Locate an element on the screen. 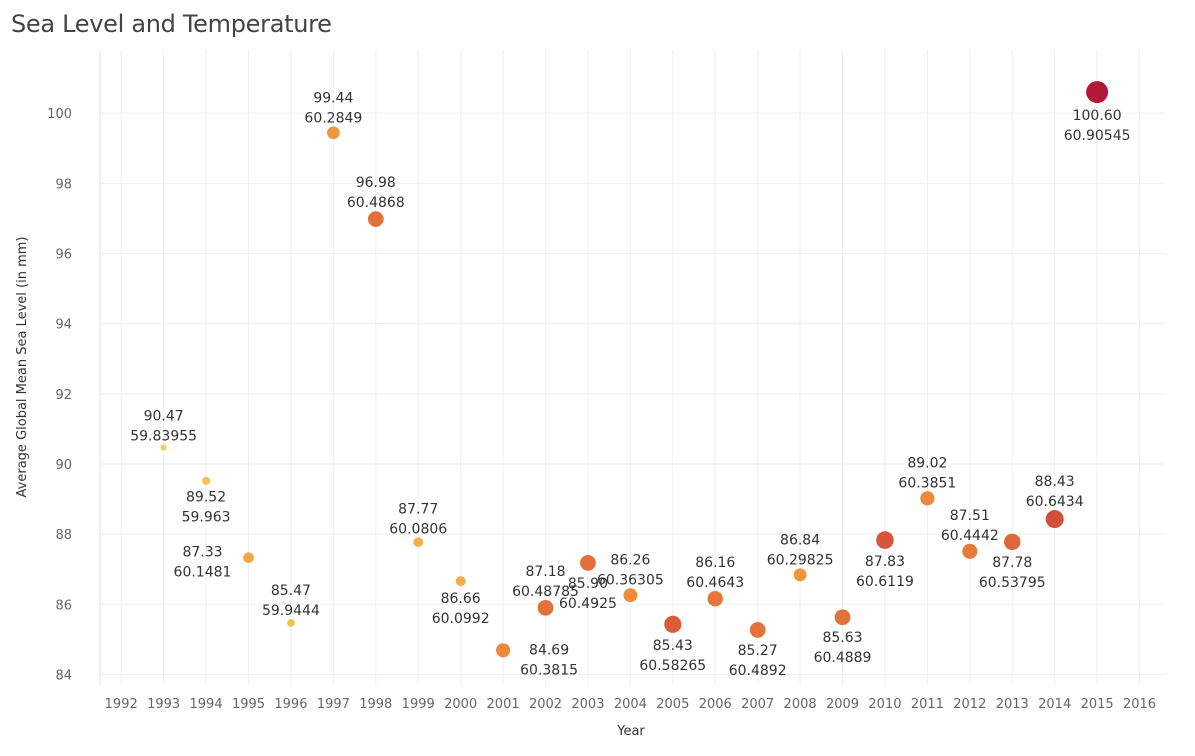 This screenshot has width=1195, height=756. x-tick-label: 2010 is located at coordinates (884, 704).